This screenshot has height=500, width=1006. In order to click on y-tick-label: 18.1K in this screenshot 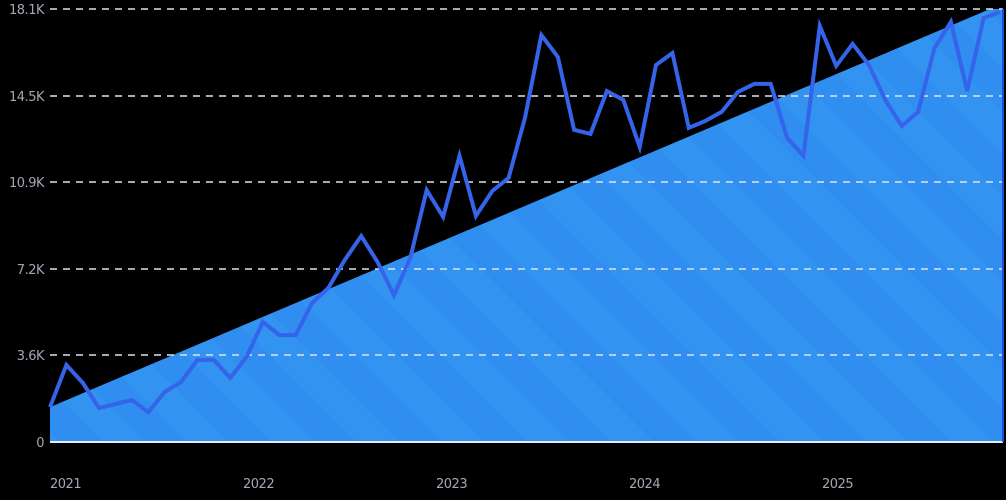, I will do `click(27, 10)`.